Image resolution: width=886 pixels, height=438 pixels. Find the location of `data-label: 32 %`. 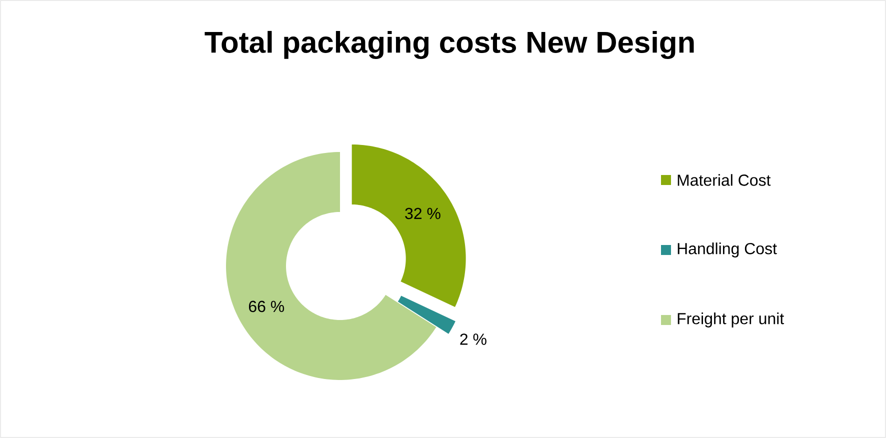

data-label: 32 % is located at coordinates (422, 214).